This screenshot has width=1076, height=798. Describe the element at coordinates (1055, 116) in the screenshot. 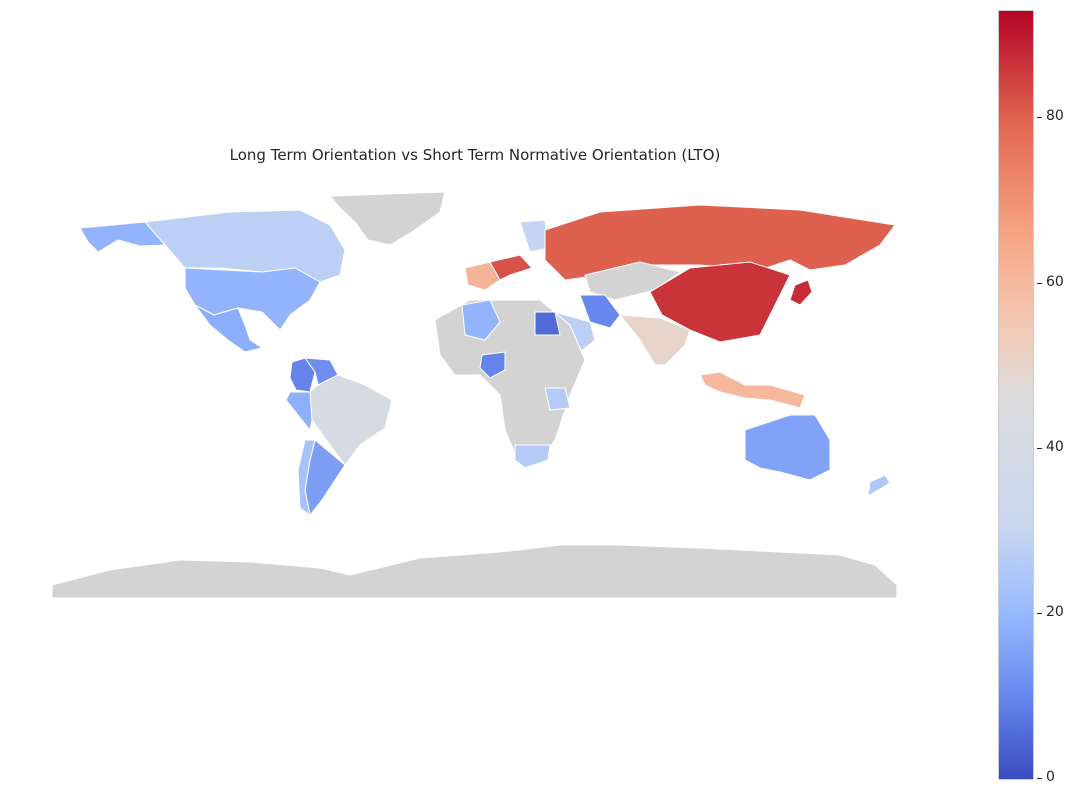

I see `colorbar-tick-label: 80` at that location.